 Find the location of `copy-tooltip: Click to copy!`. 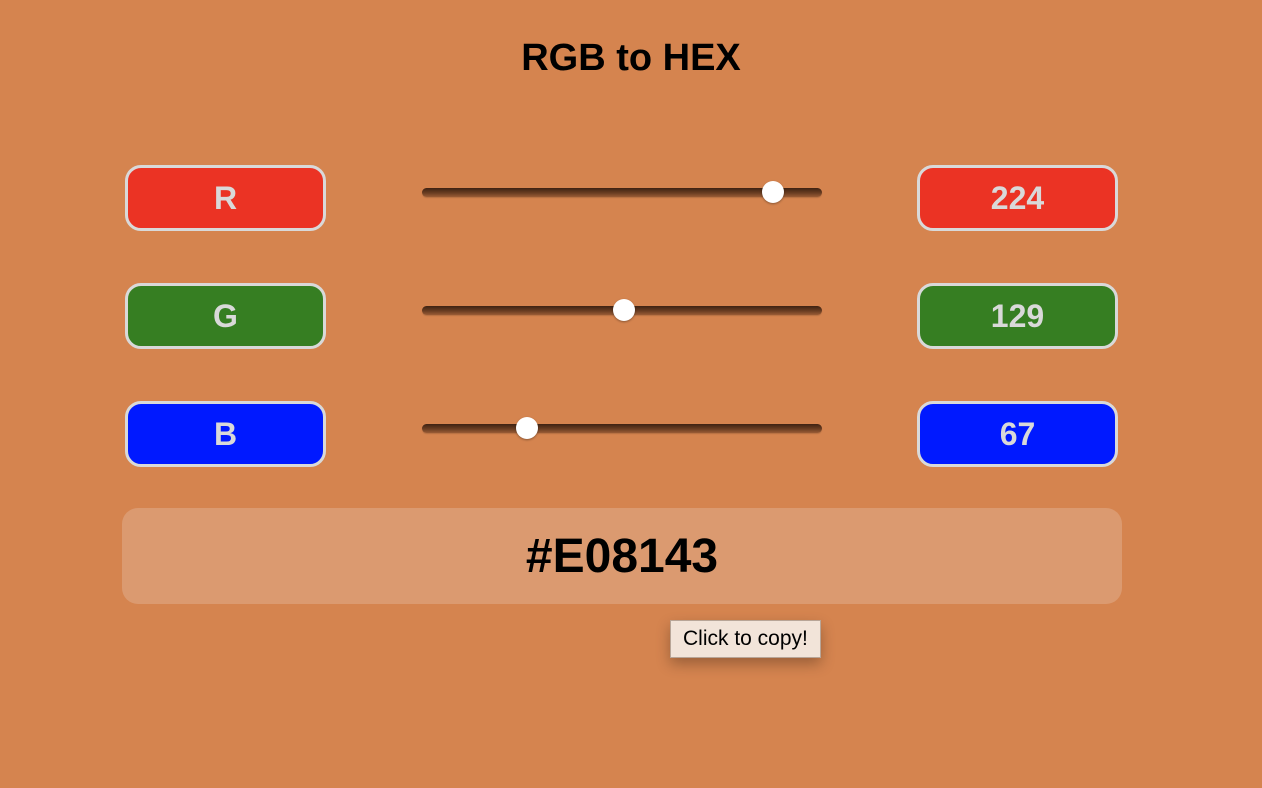

copy-tooltip: Click to copy! is located at coordinates (745, 639).